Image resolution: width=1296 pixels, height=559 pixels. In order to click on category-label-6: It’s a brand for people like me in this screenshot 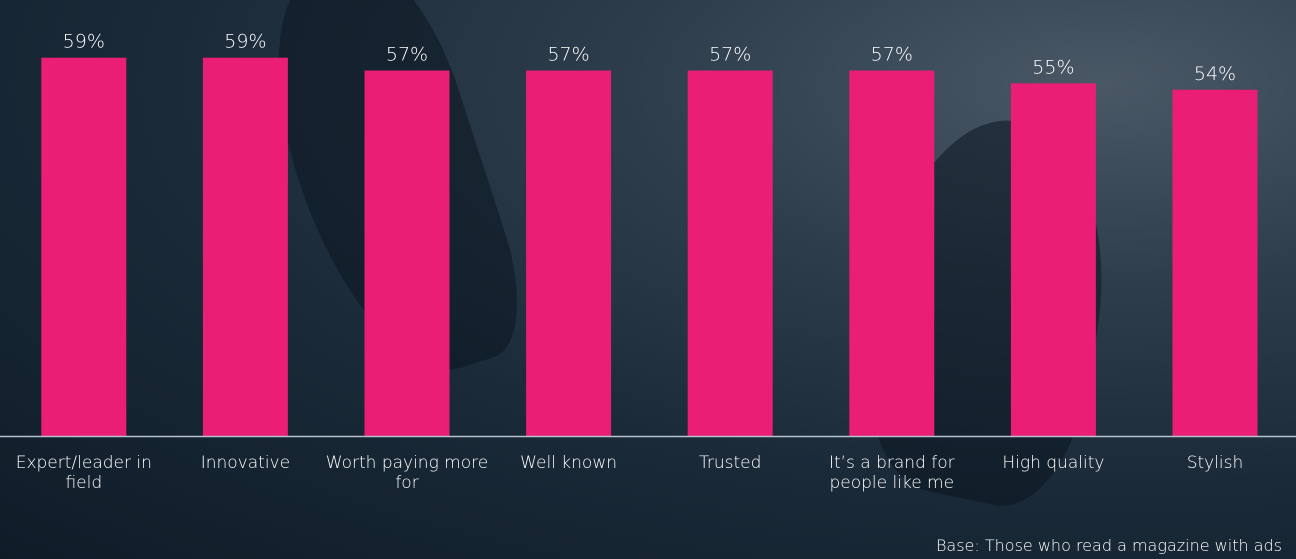, I will do `click(892, 473)`.